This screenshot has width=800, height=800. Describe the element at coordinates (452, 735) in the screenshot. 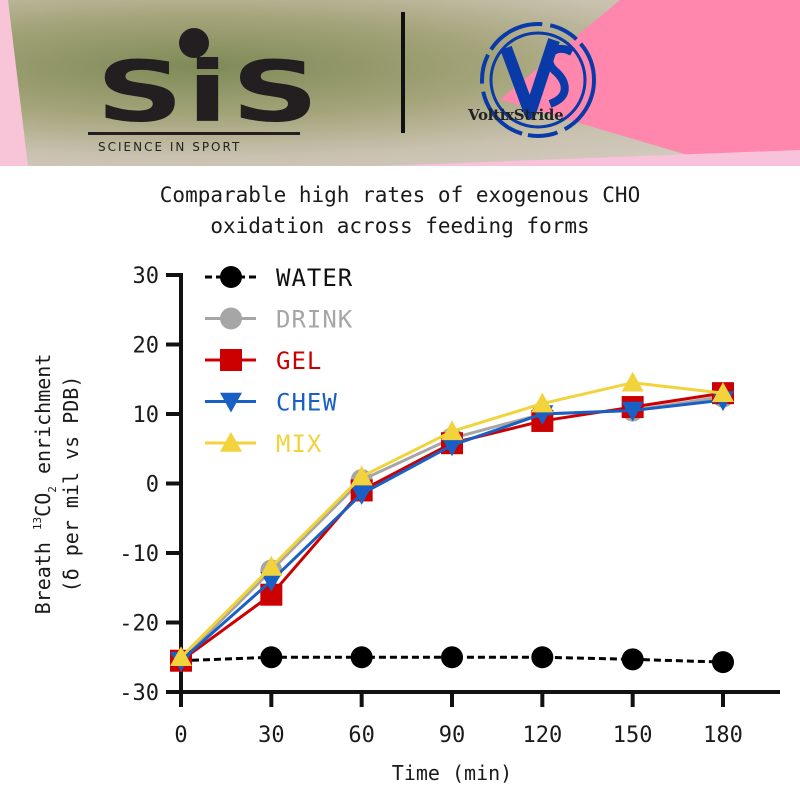

I see `x-tick-label: 90` at that location.